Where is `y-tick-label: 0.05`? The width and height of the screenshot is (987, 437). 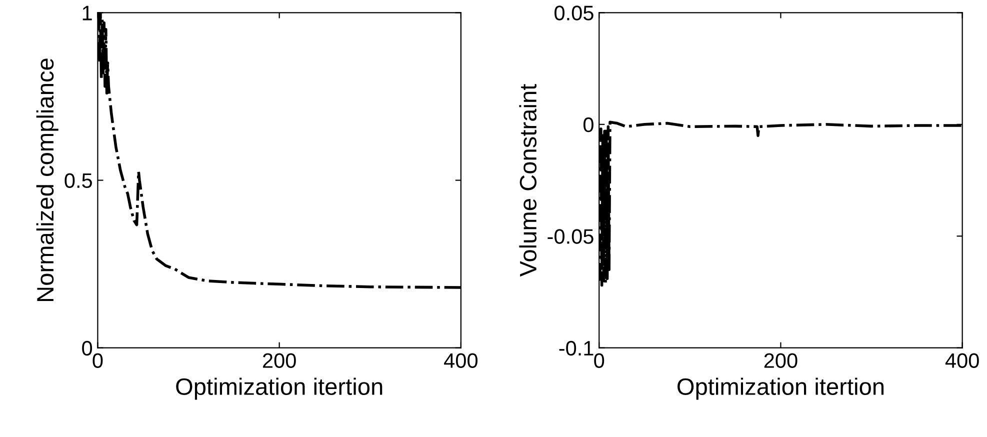 y-tick-label: 0.05 is located at coordinates (574, 13).